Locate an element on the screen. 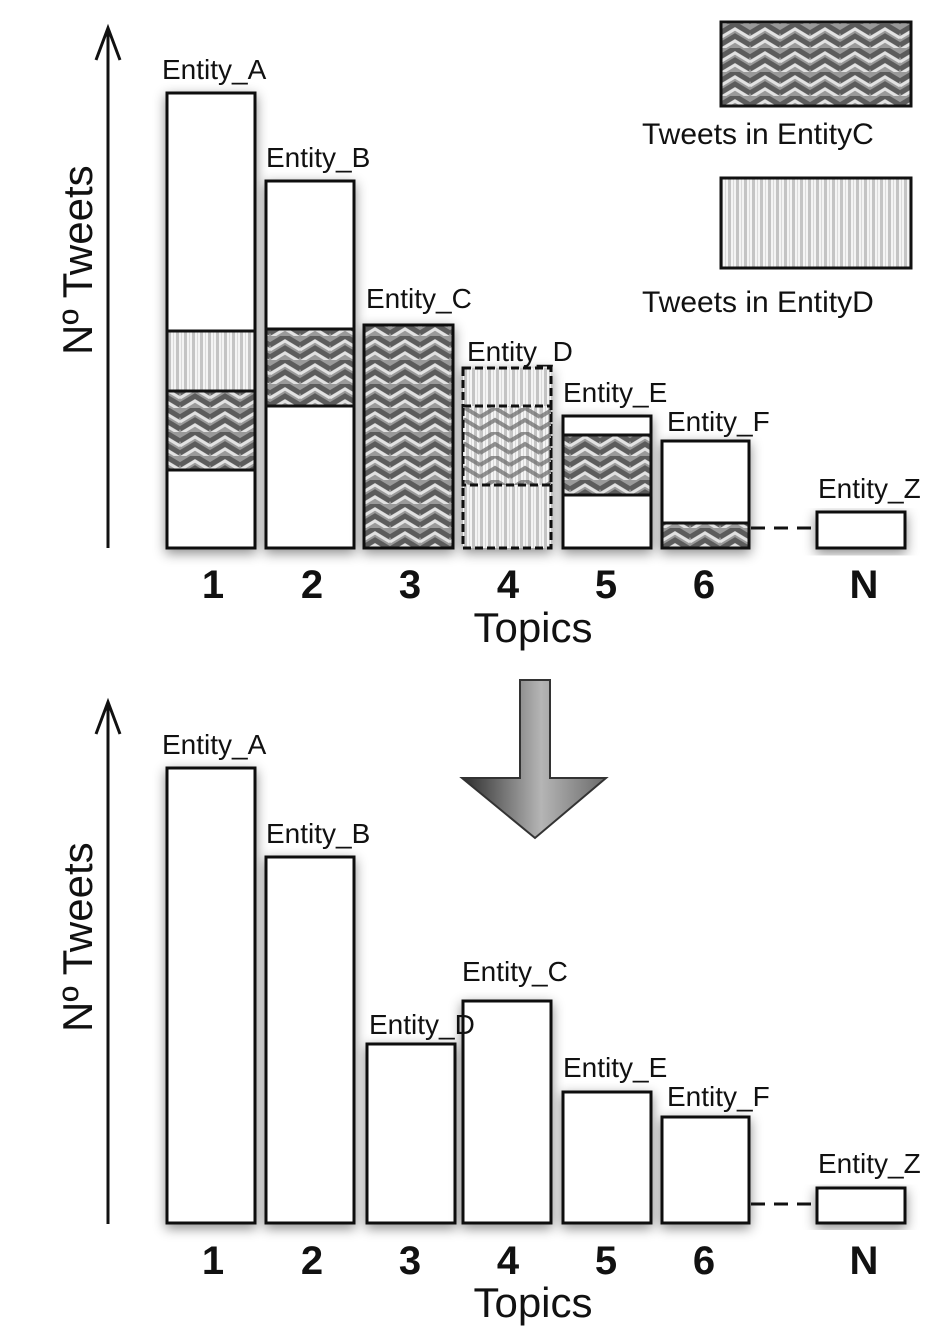 This screenshot has height=1333, width=948. legend-entityc-swatch is located at coordinates (816, 64).